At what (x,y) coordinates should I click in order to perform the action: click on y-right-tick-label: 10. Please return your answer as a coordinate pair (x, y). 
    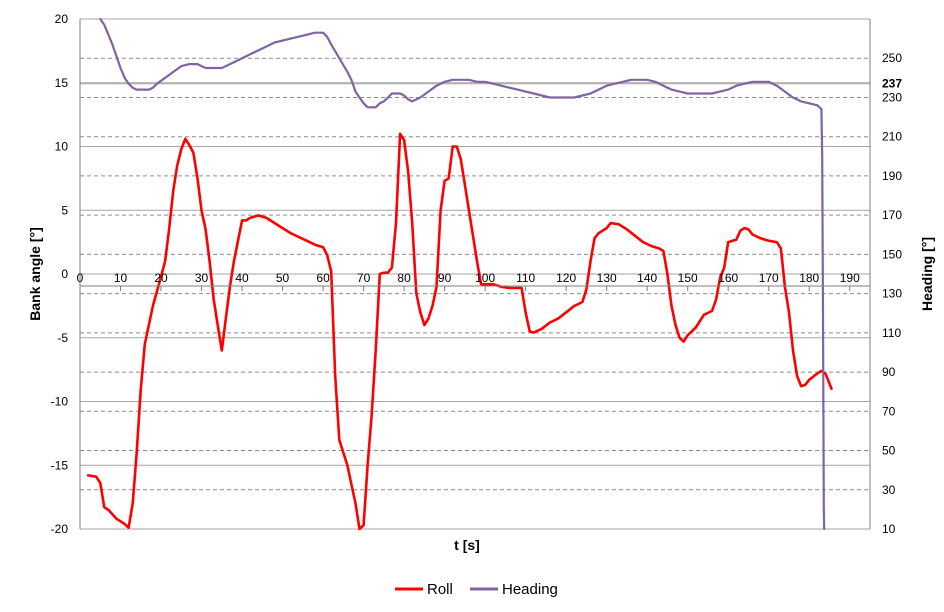
    Looking at the image, I should click on (889, 529).